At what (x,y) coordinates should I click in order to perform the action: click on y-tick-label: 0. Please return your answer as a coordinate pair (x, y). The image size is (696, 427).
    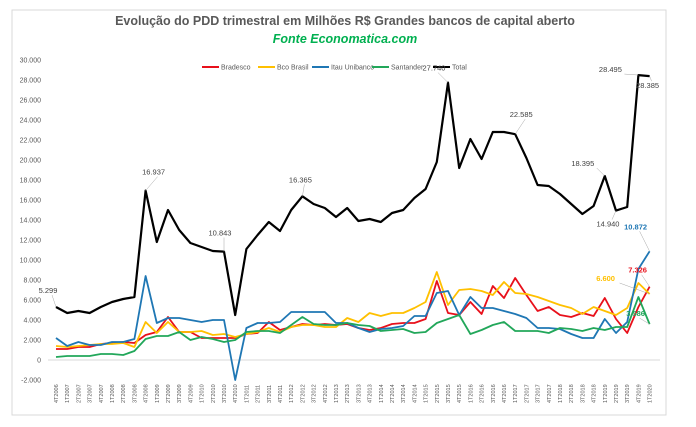
    Looking at the image, I should click on (39, 361).